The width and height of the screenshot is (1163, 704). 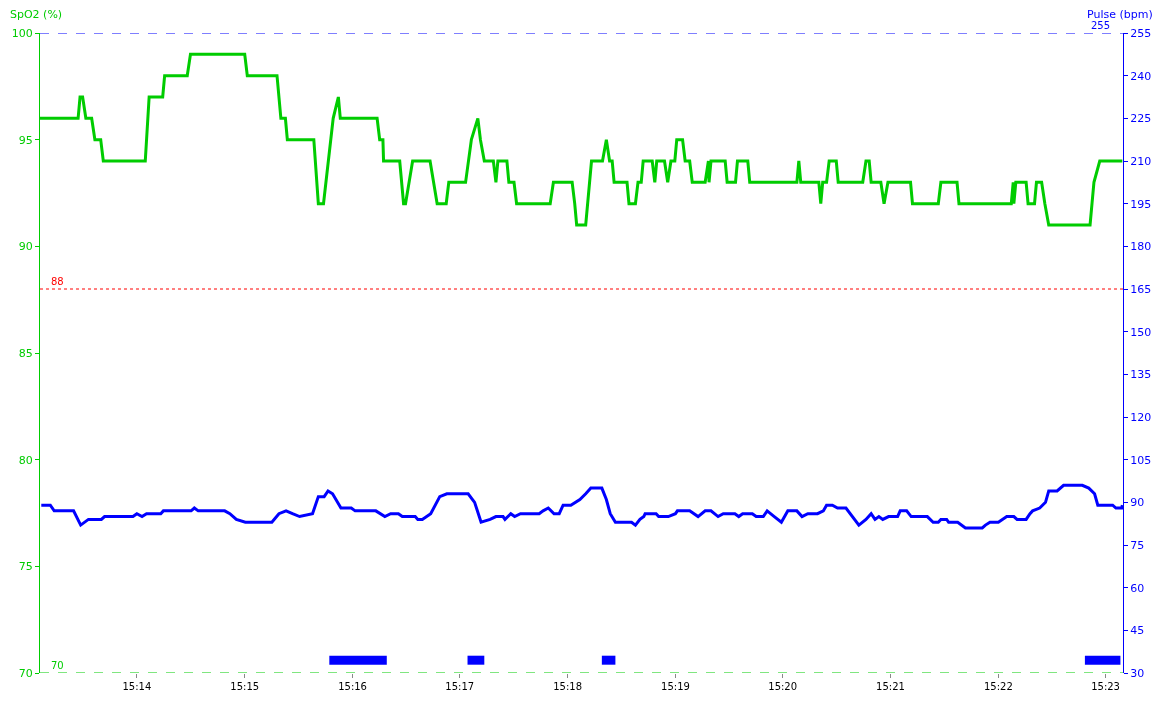 What do you see at coordinates (675, 686) in the screenshot?
I see `x-tick-label: 15:19` at bounding box center [675, 686].